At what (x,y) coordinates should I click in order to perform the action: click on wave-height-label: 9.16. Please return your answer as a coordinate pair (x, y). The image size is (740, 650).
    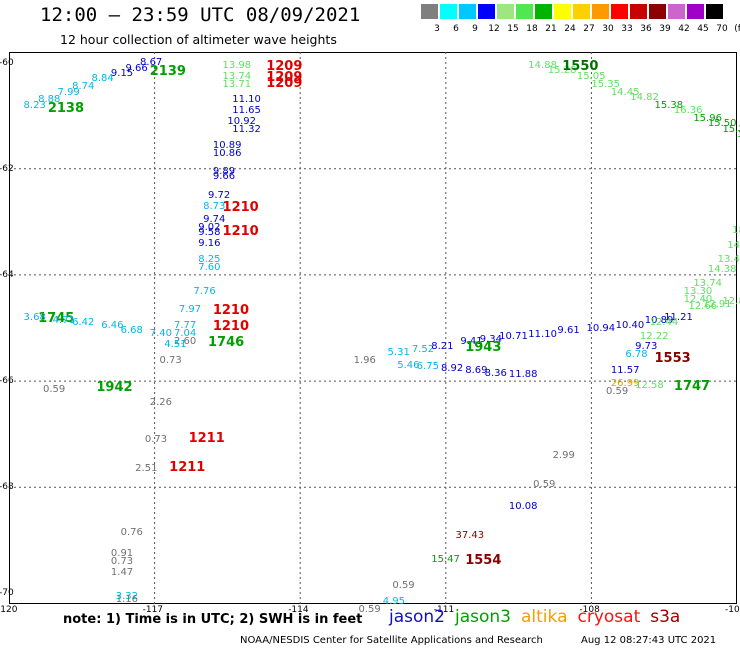
    Looking at the image, I should click on (209, 243).